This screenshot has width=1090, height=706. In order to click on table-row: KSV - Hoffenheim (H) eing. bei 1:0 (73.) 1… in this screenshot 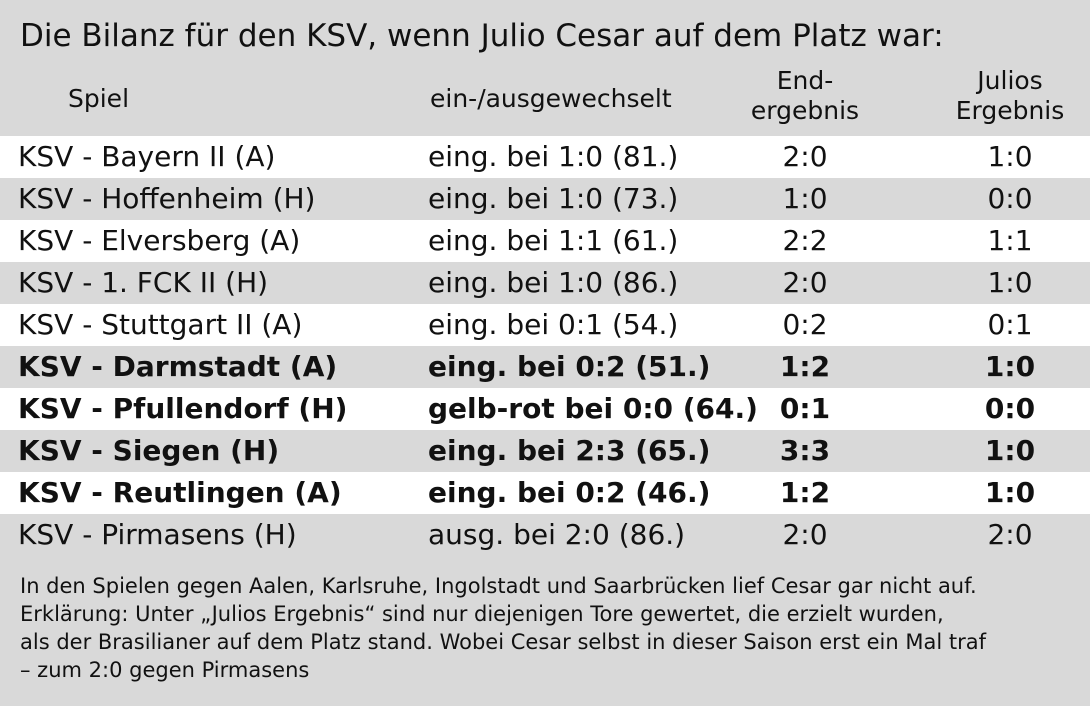, I will do `click(545, 199)`.